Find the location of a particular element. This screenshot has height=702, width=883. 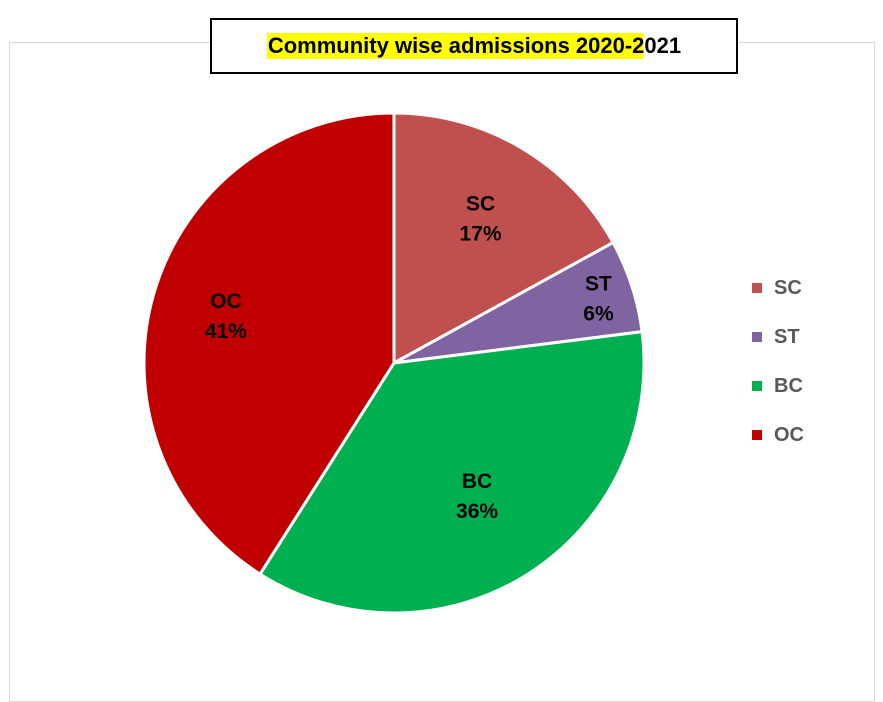

slice-label-percent-bc: 36% is located at coordinates (477, 511).